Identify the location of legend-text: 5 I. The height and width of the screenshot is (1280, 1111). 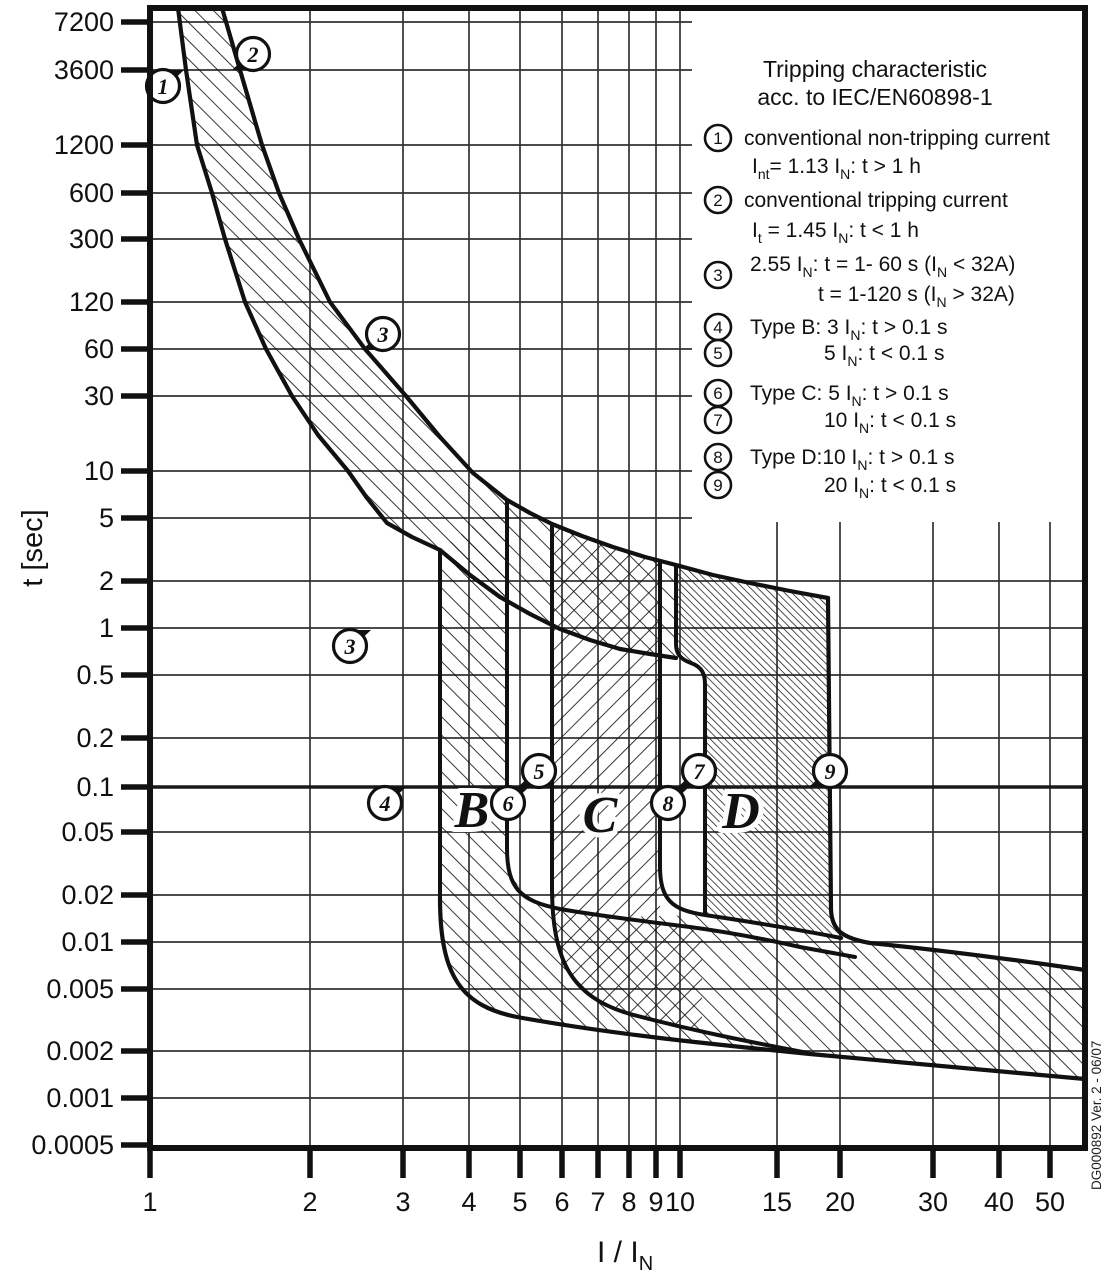
(835, 353).